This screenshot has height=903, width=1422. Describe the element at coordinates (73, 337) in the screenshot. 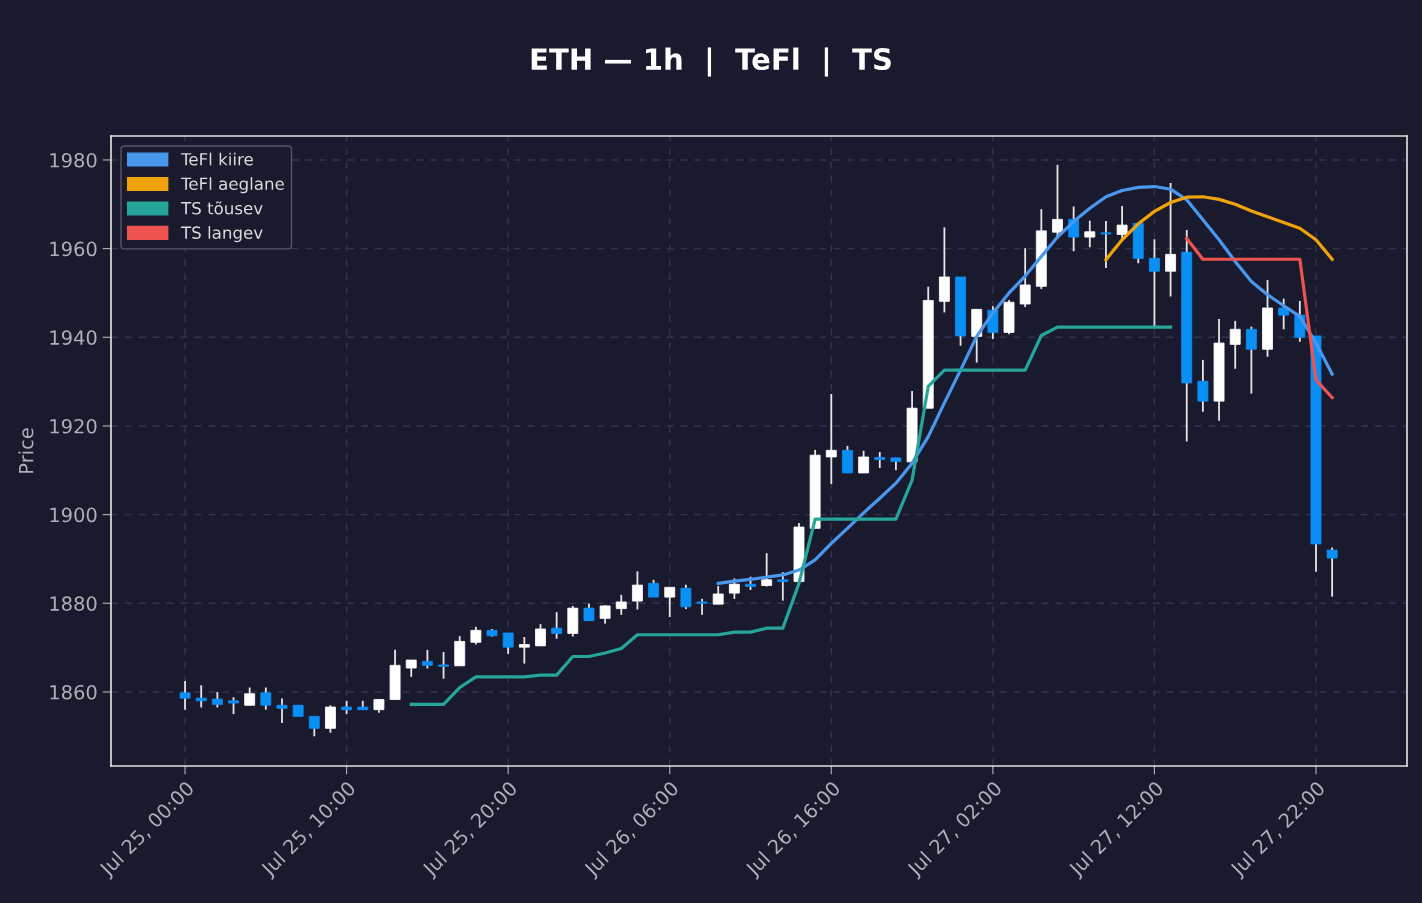

I see `y-tick-label: 1940` at that location.